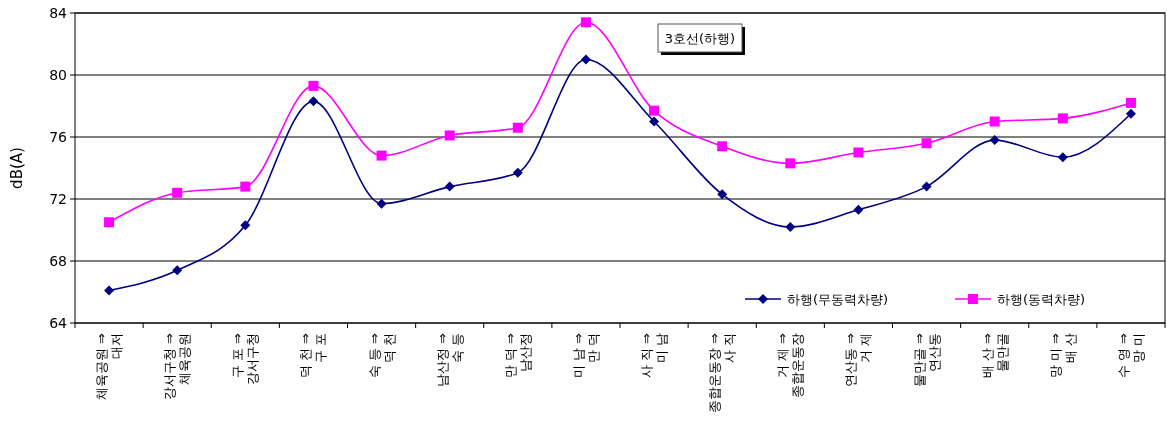 This screenshot has height=438, width=1167. I want to click on y-tick-label: 80, so click(58, 74).